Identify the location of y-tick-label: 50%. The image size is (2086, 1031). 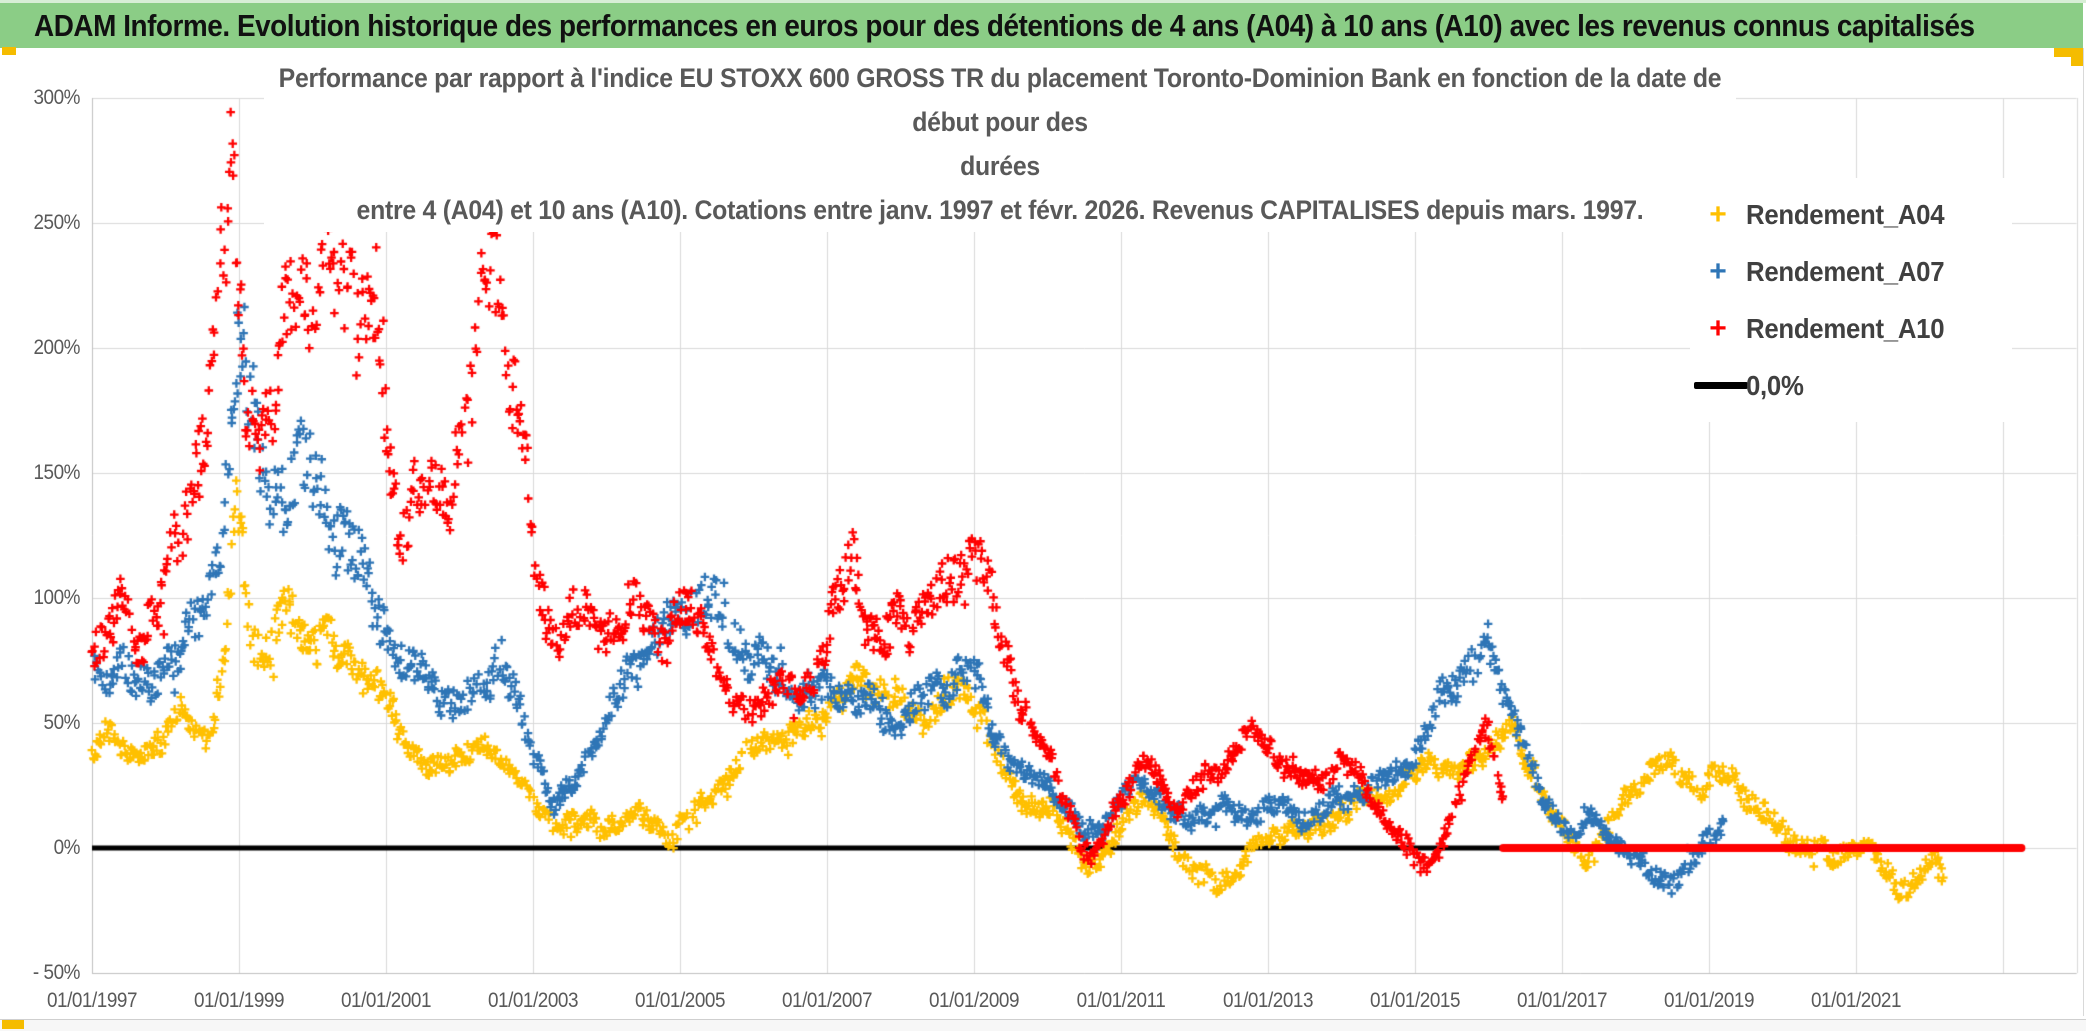
(62, 722).